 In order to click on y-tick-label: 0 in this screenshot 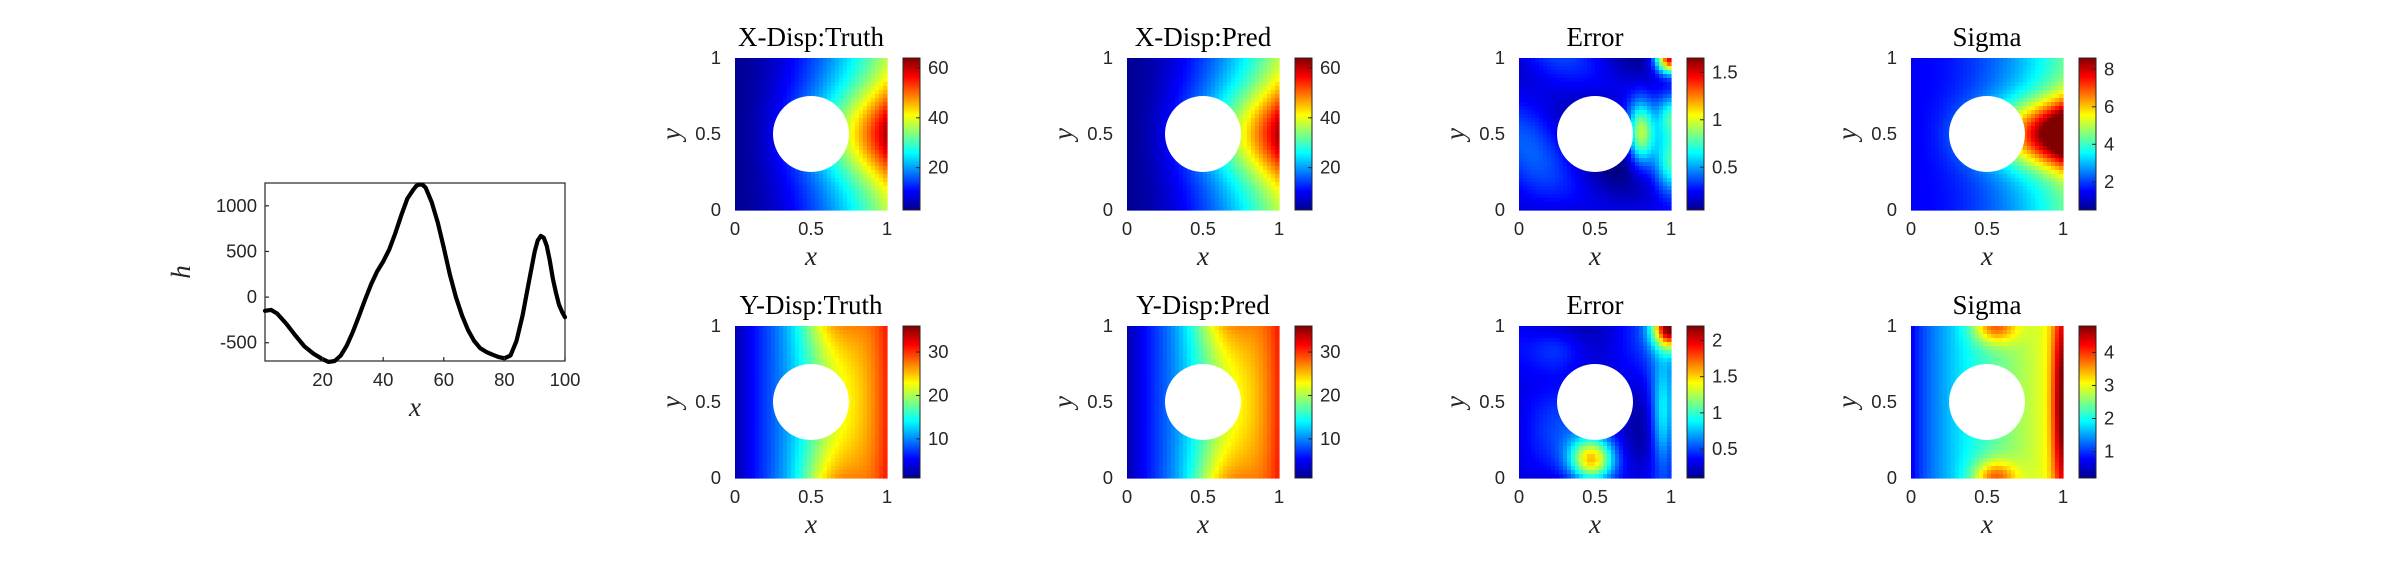, I will do `click(1108, 209)`.